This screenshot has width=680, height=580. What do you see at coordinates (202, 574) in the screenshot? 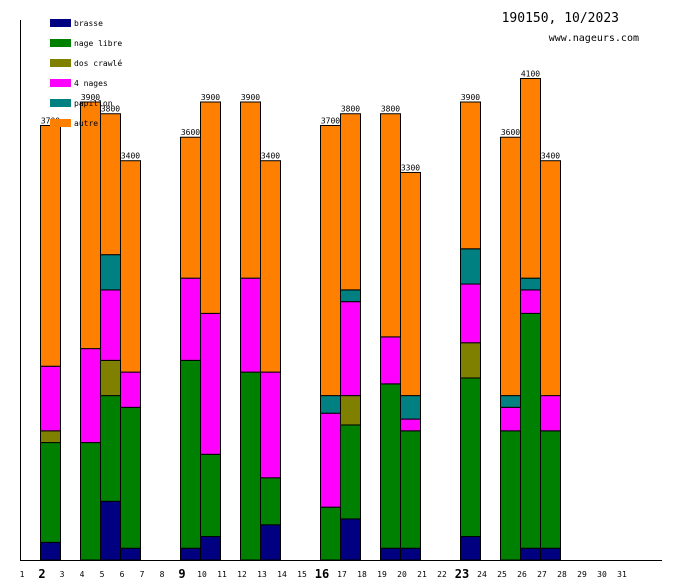
I see `x-tick-label-10: 10` at bounding box center [202, 574].